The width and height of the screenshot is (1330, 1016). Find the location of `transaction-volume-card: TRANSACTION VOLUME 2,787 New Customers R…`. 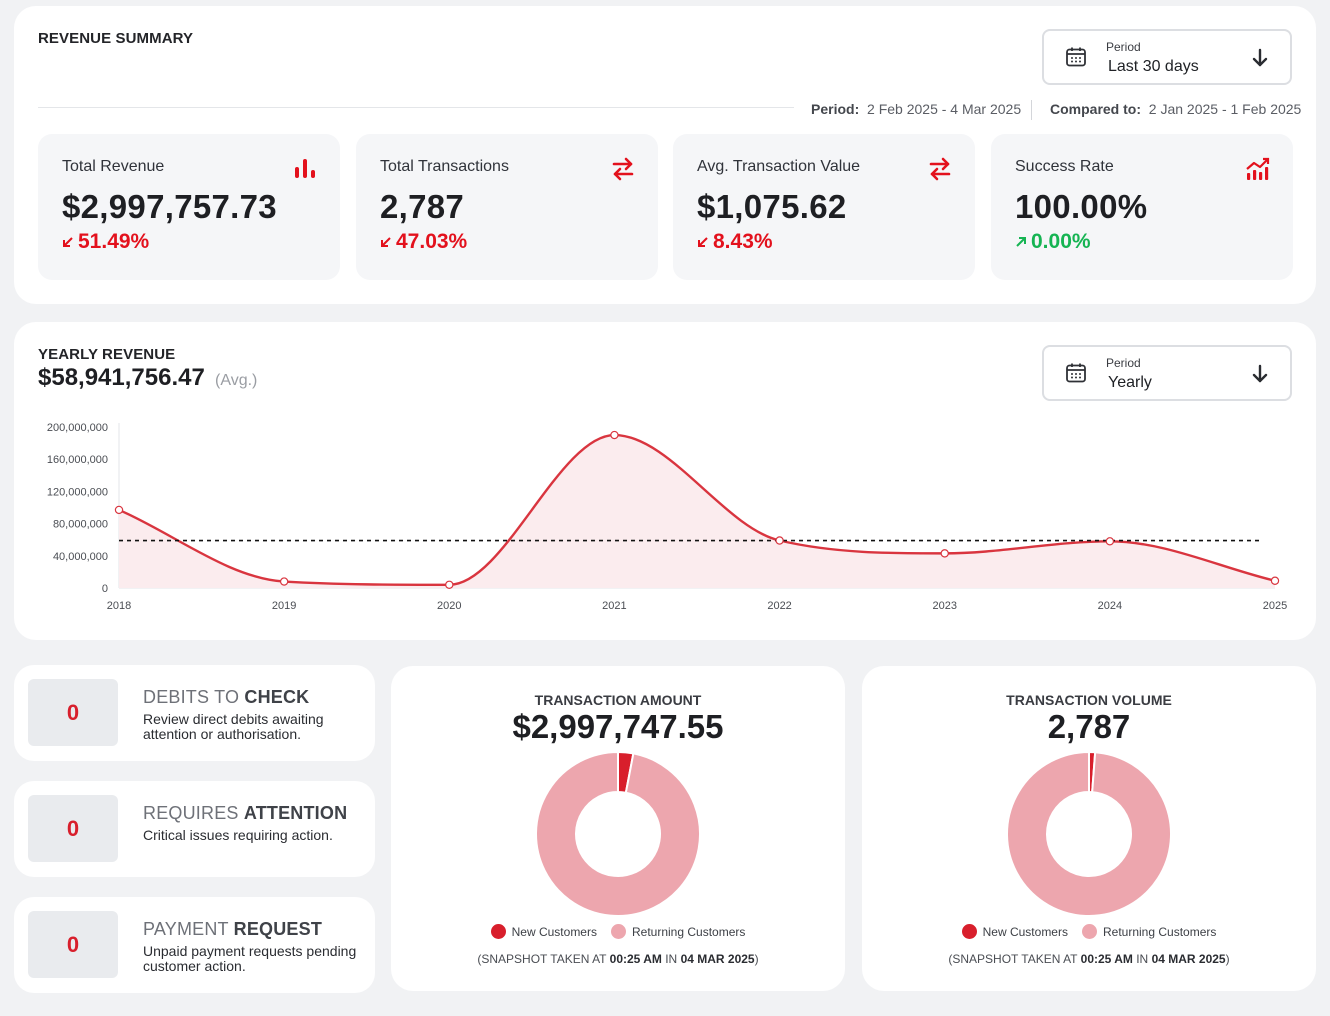

transaction-volume-card: TRANSACTION VOLUME 2,787 New Customers R… is located at coordinates (1089, 828).